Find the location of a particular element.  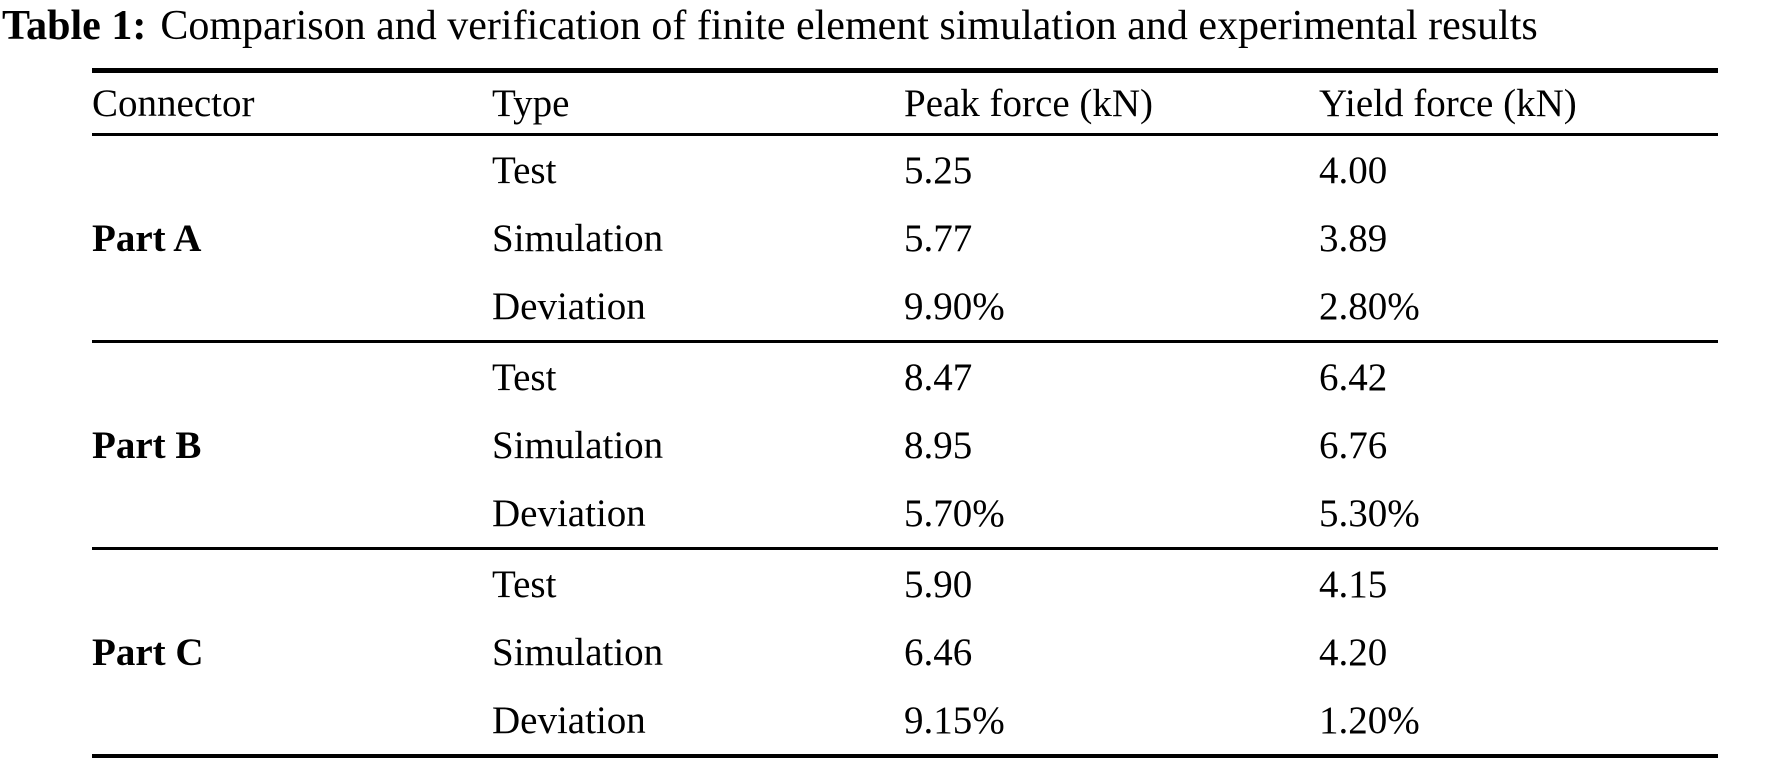

table-row: Simulation 6.46 4.20 is located at coordinates (905, 652).